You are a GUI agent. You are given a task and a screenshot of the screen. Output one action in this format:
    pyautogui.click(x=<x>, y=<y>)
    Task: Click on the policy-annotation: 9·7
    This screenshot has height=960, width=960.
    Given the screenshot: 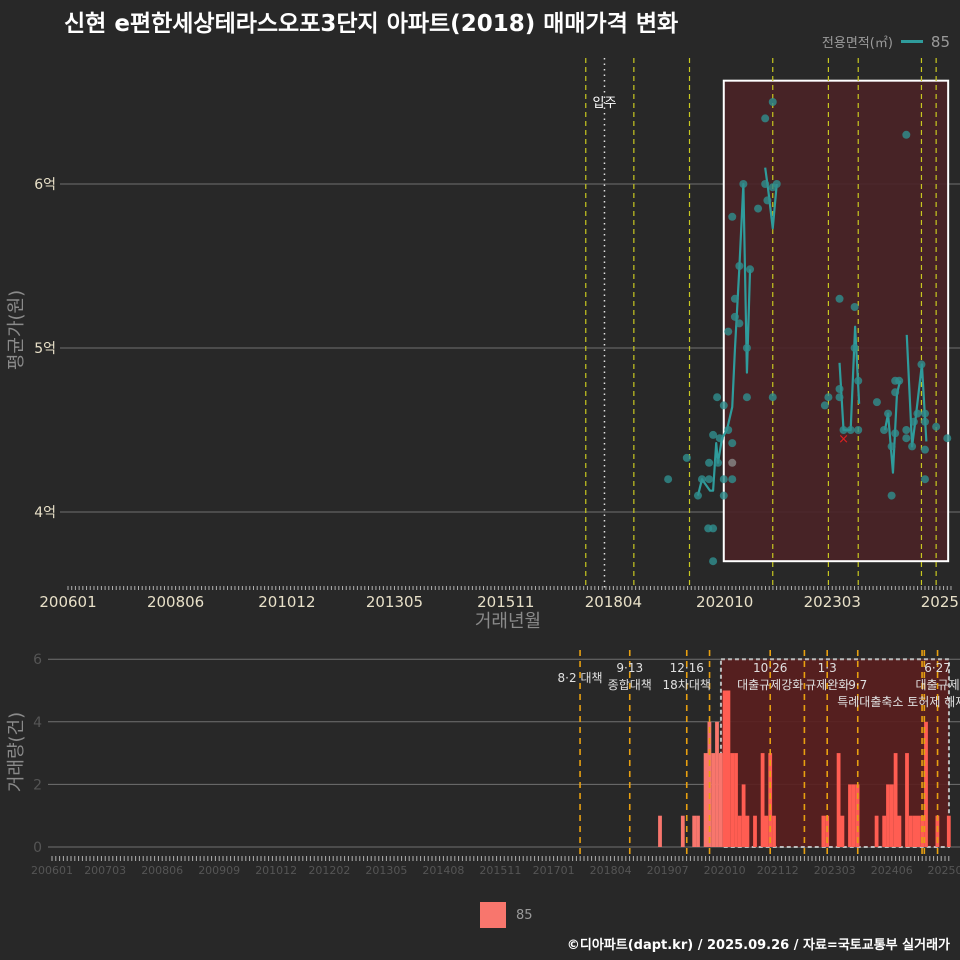 What is the action you would take?
    pyautogui.click(x=857, y=685)
    